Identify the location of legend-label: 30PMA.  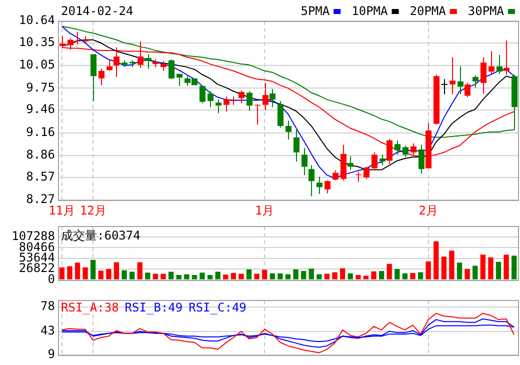
(486, 11).